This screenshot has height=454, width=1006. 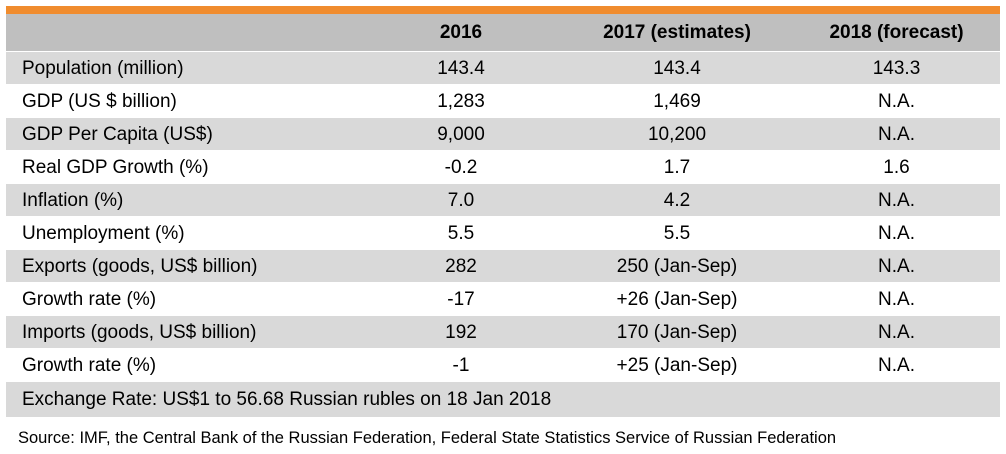 I want to click on header-cell-2018: 2018 (forecast), so click(x=896, y=33).